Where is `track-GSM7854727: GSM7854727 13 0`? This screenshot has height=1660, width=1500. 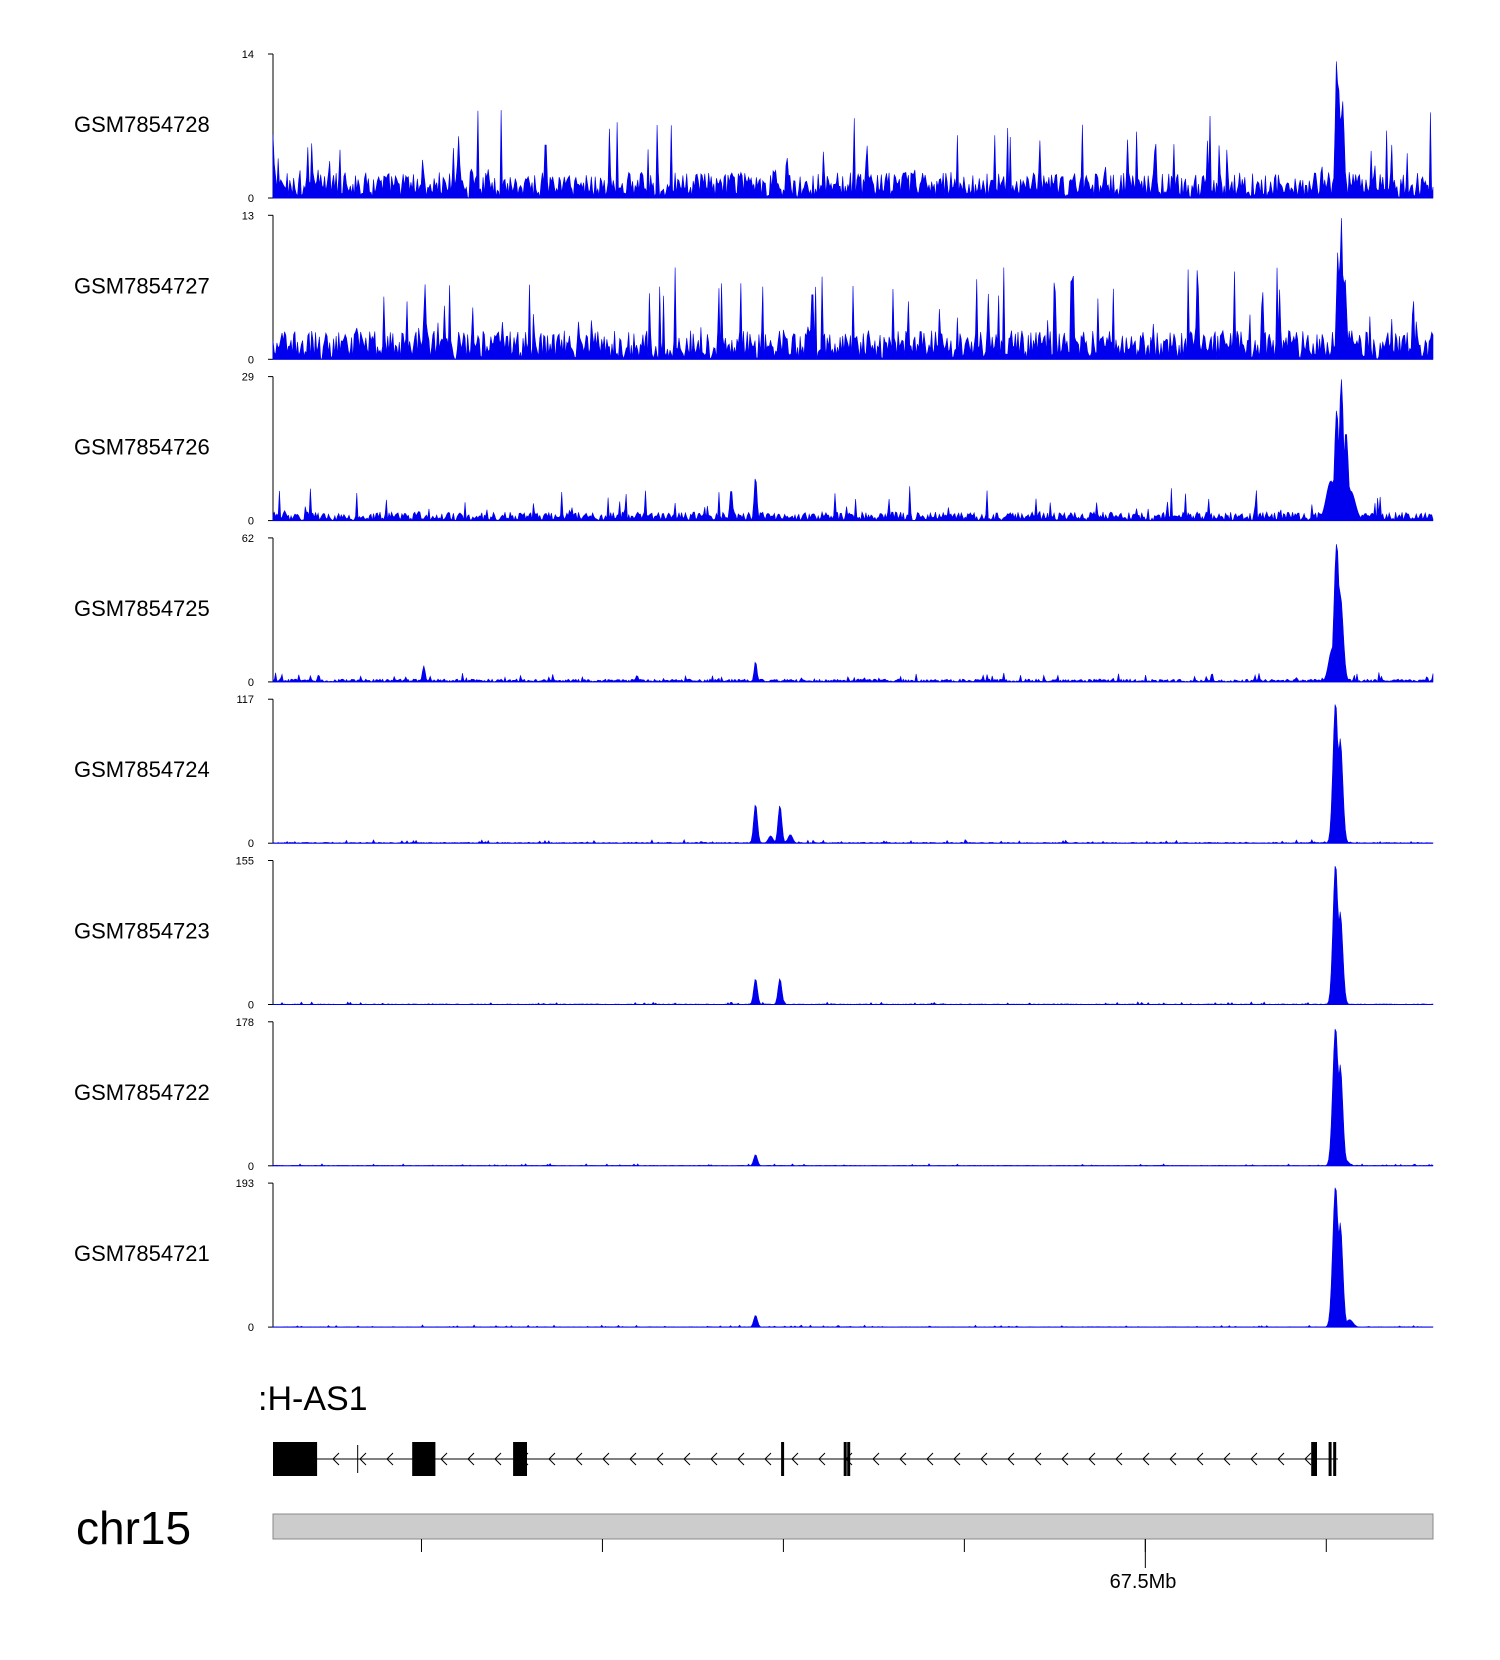 track-GSM7854727: GSM7854727 13 0 is located at coordinates (754, 288).